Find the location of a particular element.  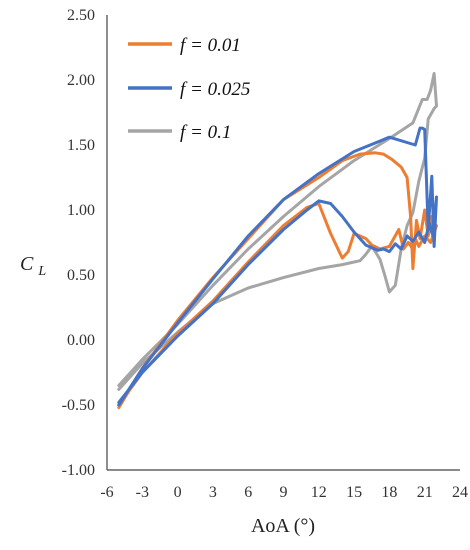

y-tick-label: 1.00 is located at coordinates (81, 210).